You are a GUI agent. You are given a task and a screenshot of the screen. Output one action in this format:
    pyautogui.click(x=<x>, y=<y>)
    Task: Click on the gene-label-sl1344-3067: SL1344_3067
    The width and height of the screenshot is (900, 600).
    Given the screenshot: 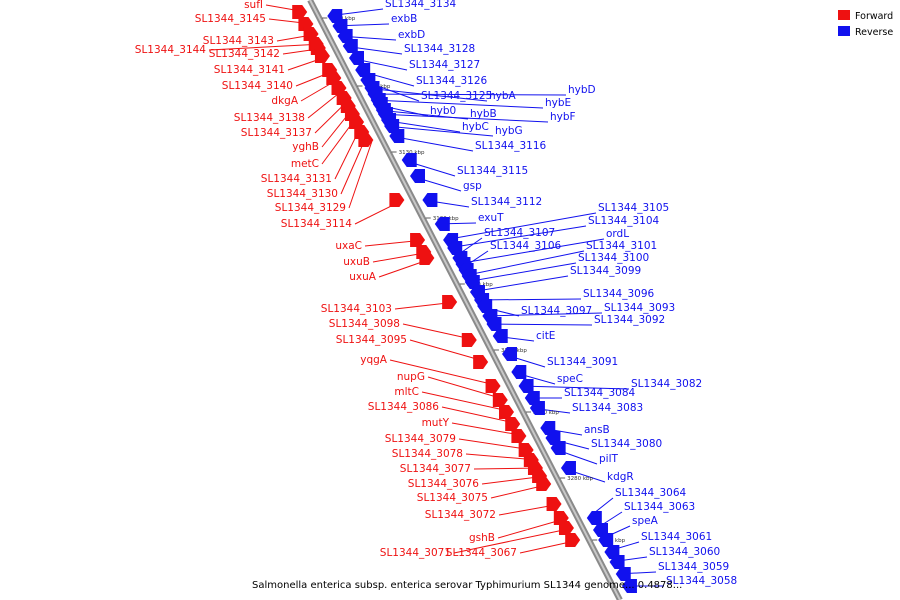 What is the action you would take?
    pyautogui.click(x=481, y=553)
    